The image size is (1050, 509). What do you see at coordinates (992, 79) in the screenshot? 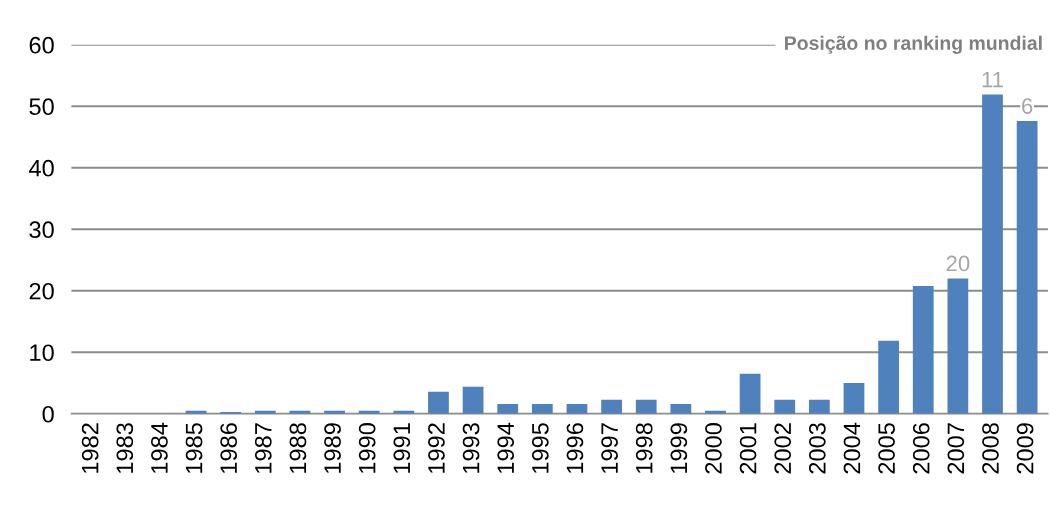
I see `annotation: 11` at bounding box center [992, 79].